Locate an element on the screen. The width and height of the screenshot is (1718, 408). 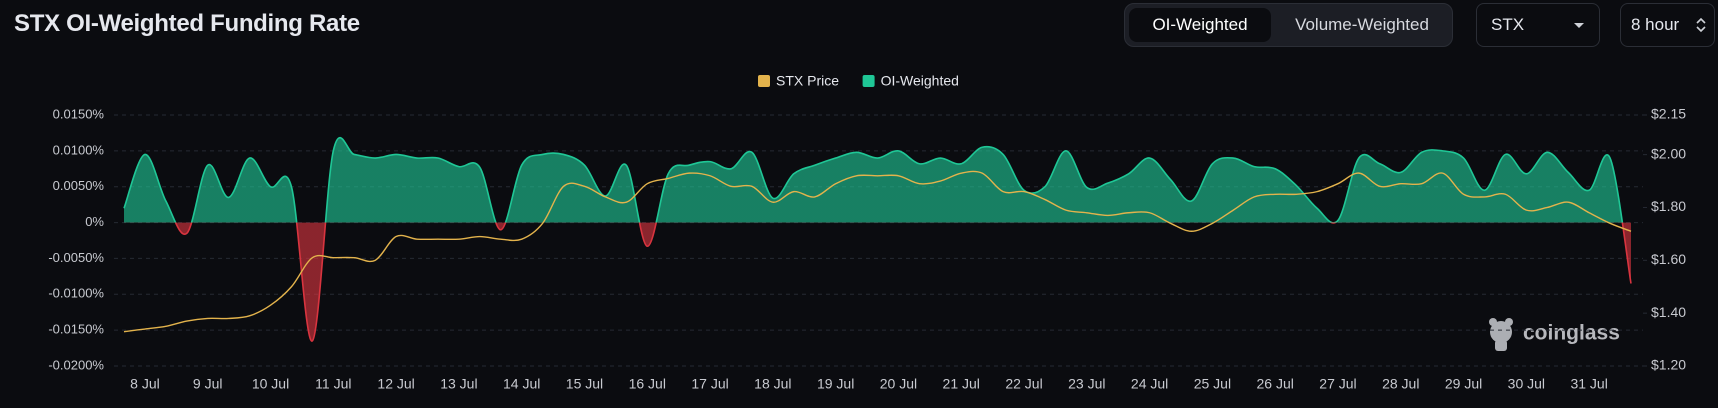
watermark: coinglass is located at coordinates (1554, 334).